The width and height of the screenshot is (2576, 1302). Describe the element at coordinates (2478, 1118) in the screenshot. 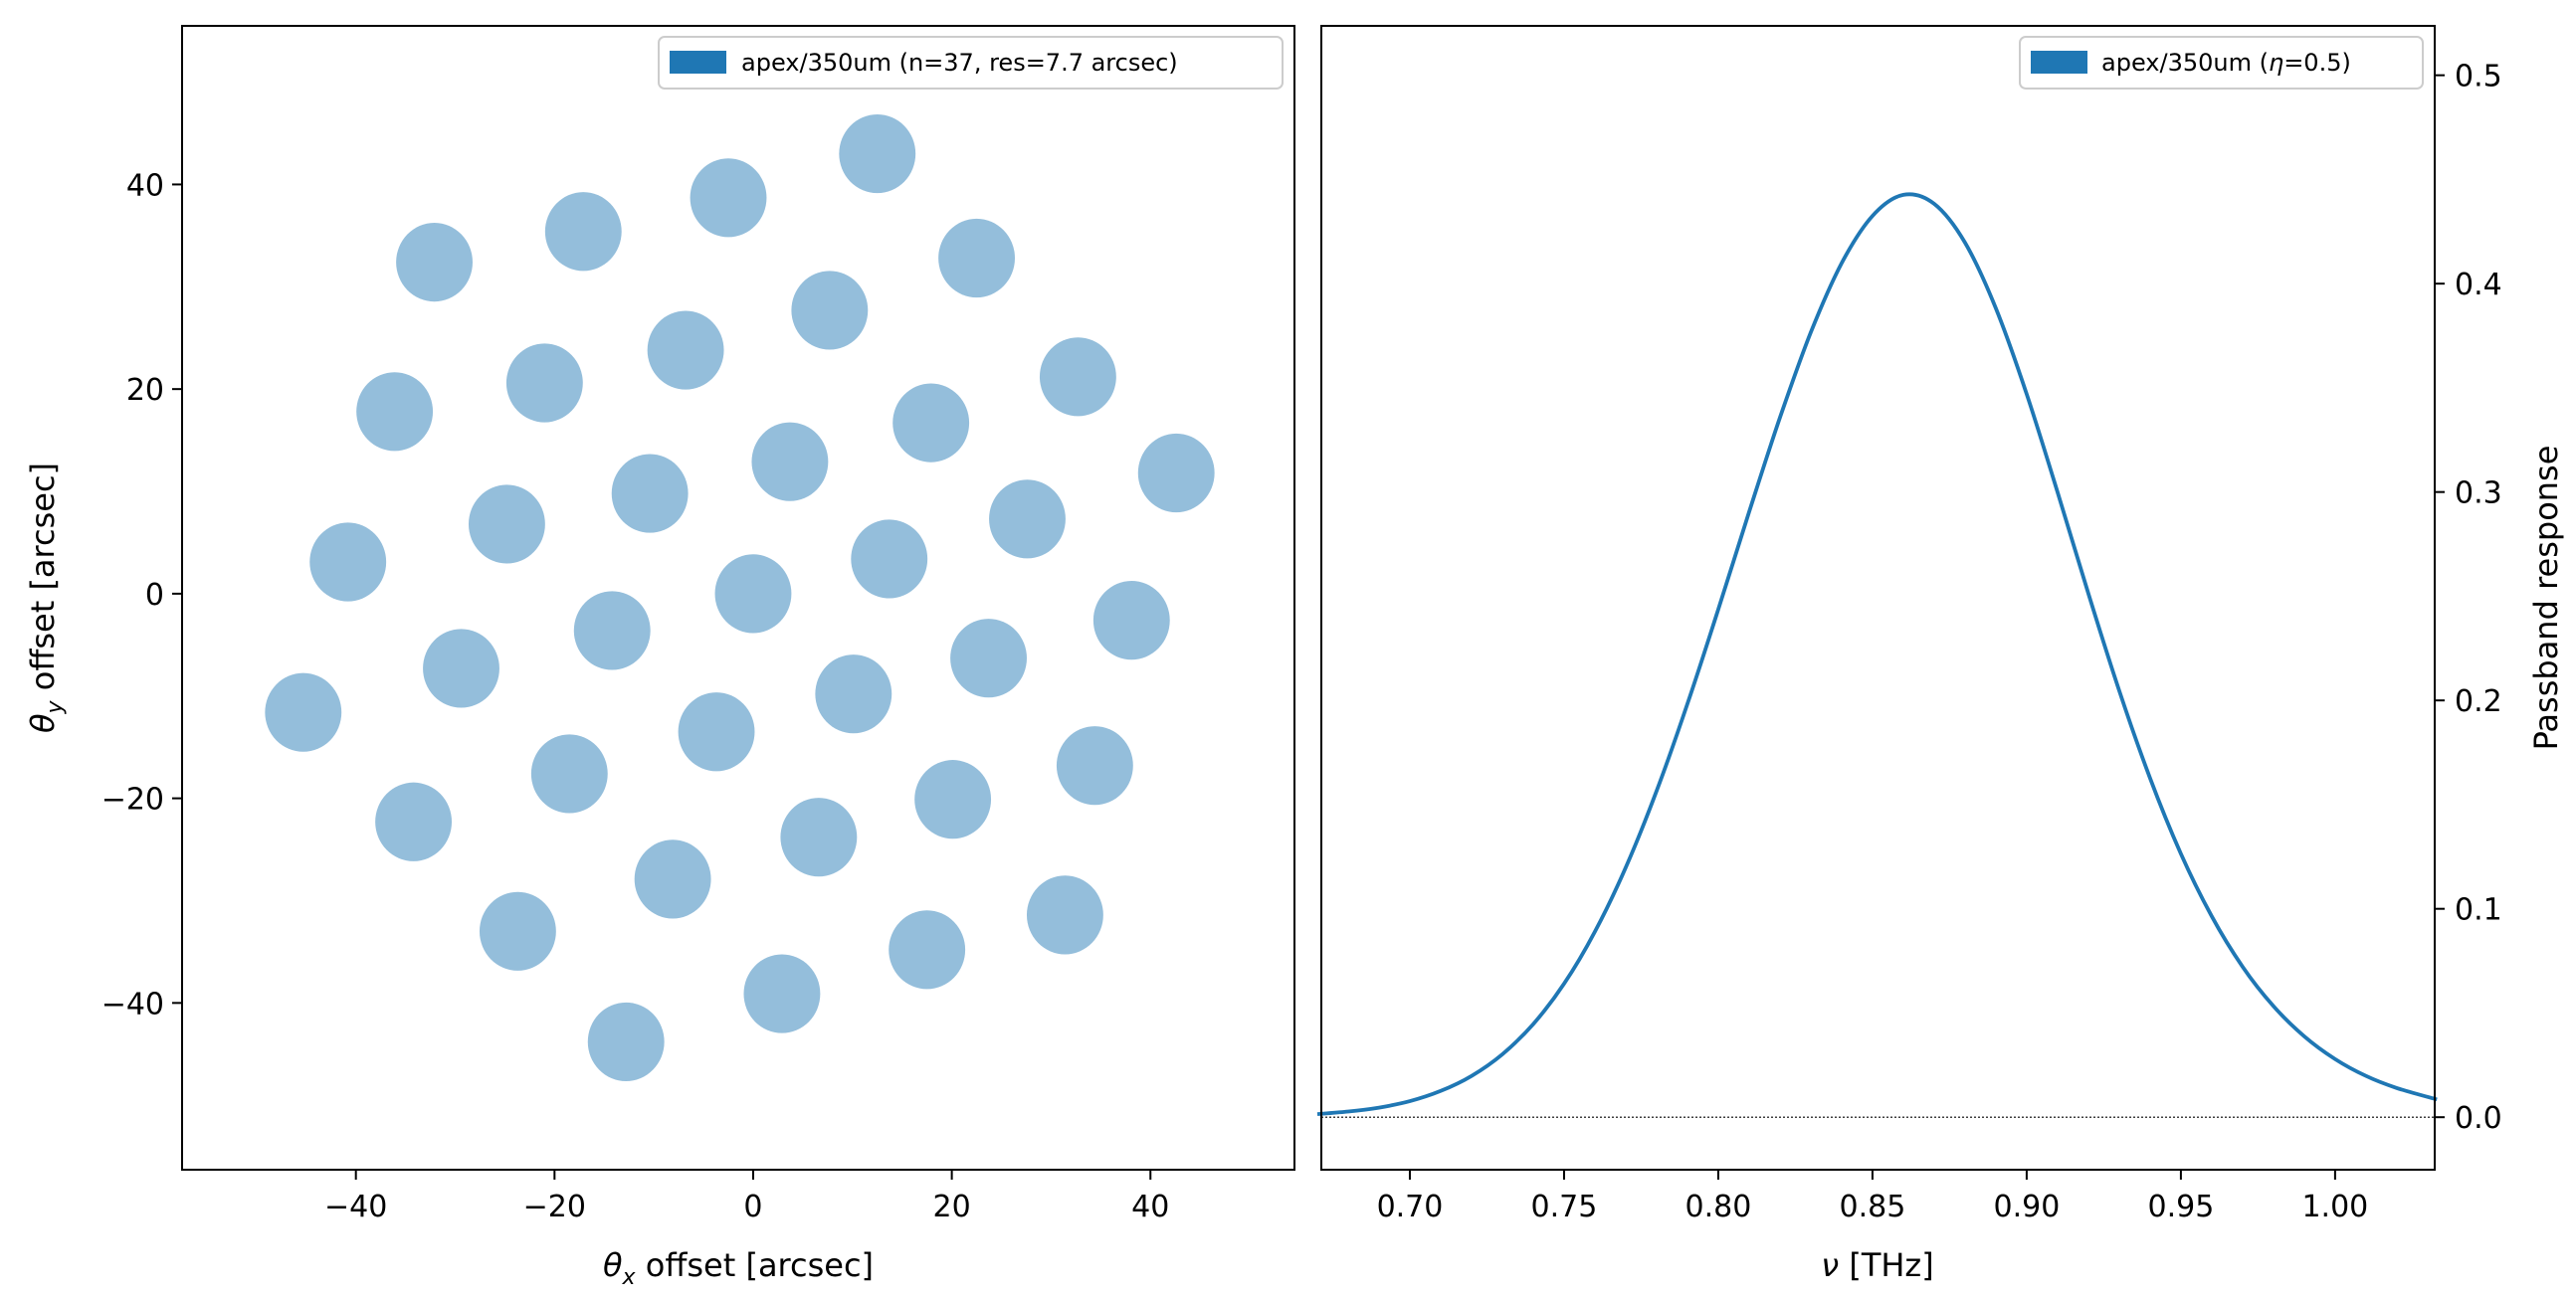

I see `right-y-tick-label: 0.0` at that location.